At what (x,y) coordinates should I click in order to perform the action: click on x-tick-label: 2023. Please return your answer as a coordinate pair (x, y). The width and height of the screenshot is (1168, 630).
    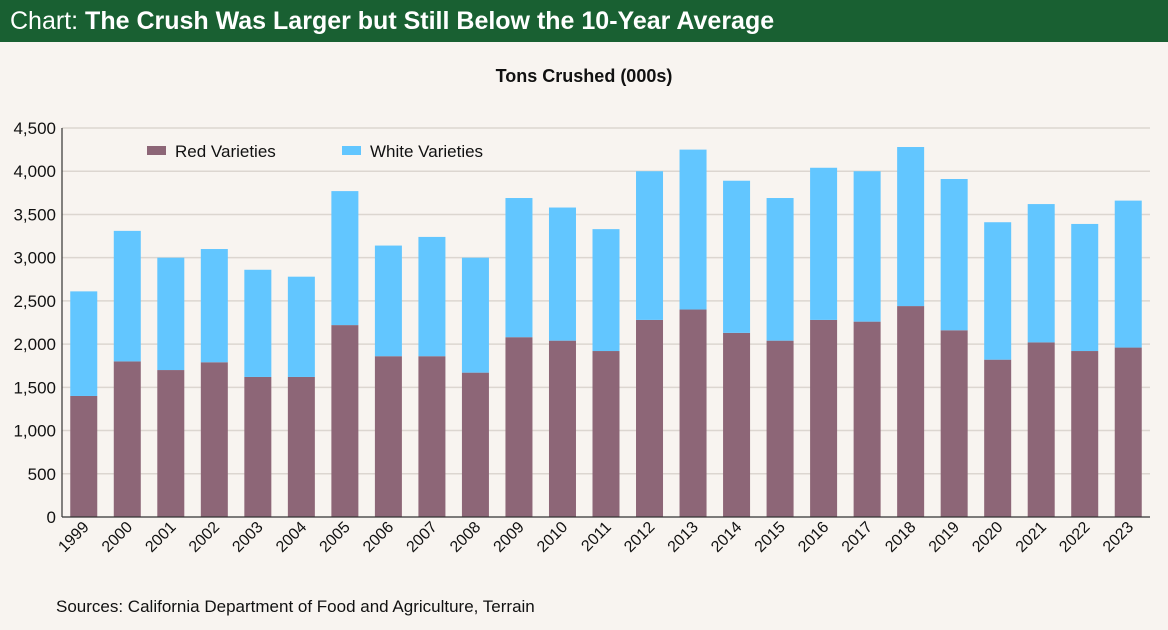
    Looking at the image, I should click on (1118, 537).